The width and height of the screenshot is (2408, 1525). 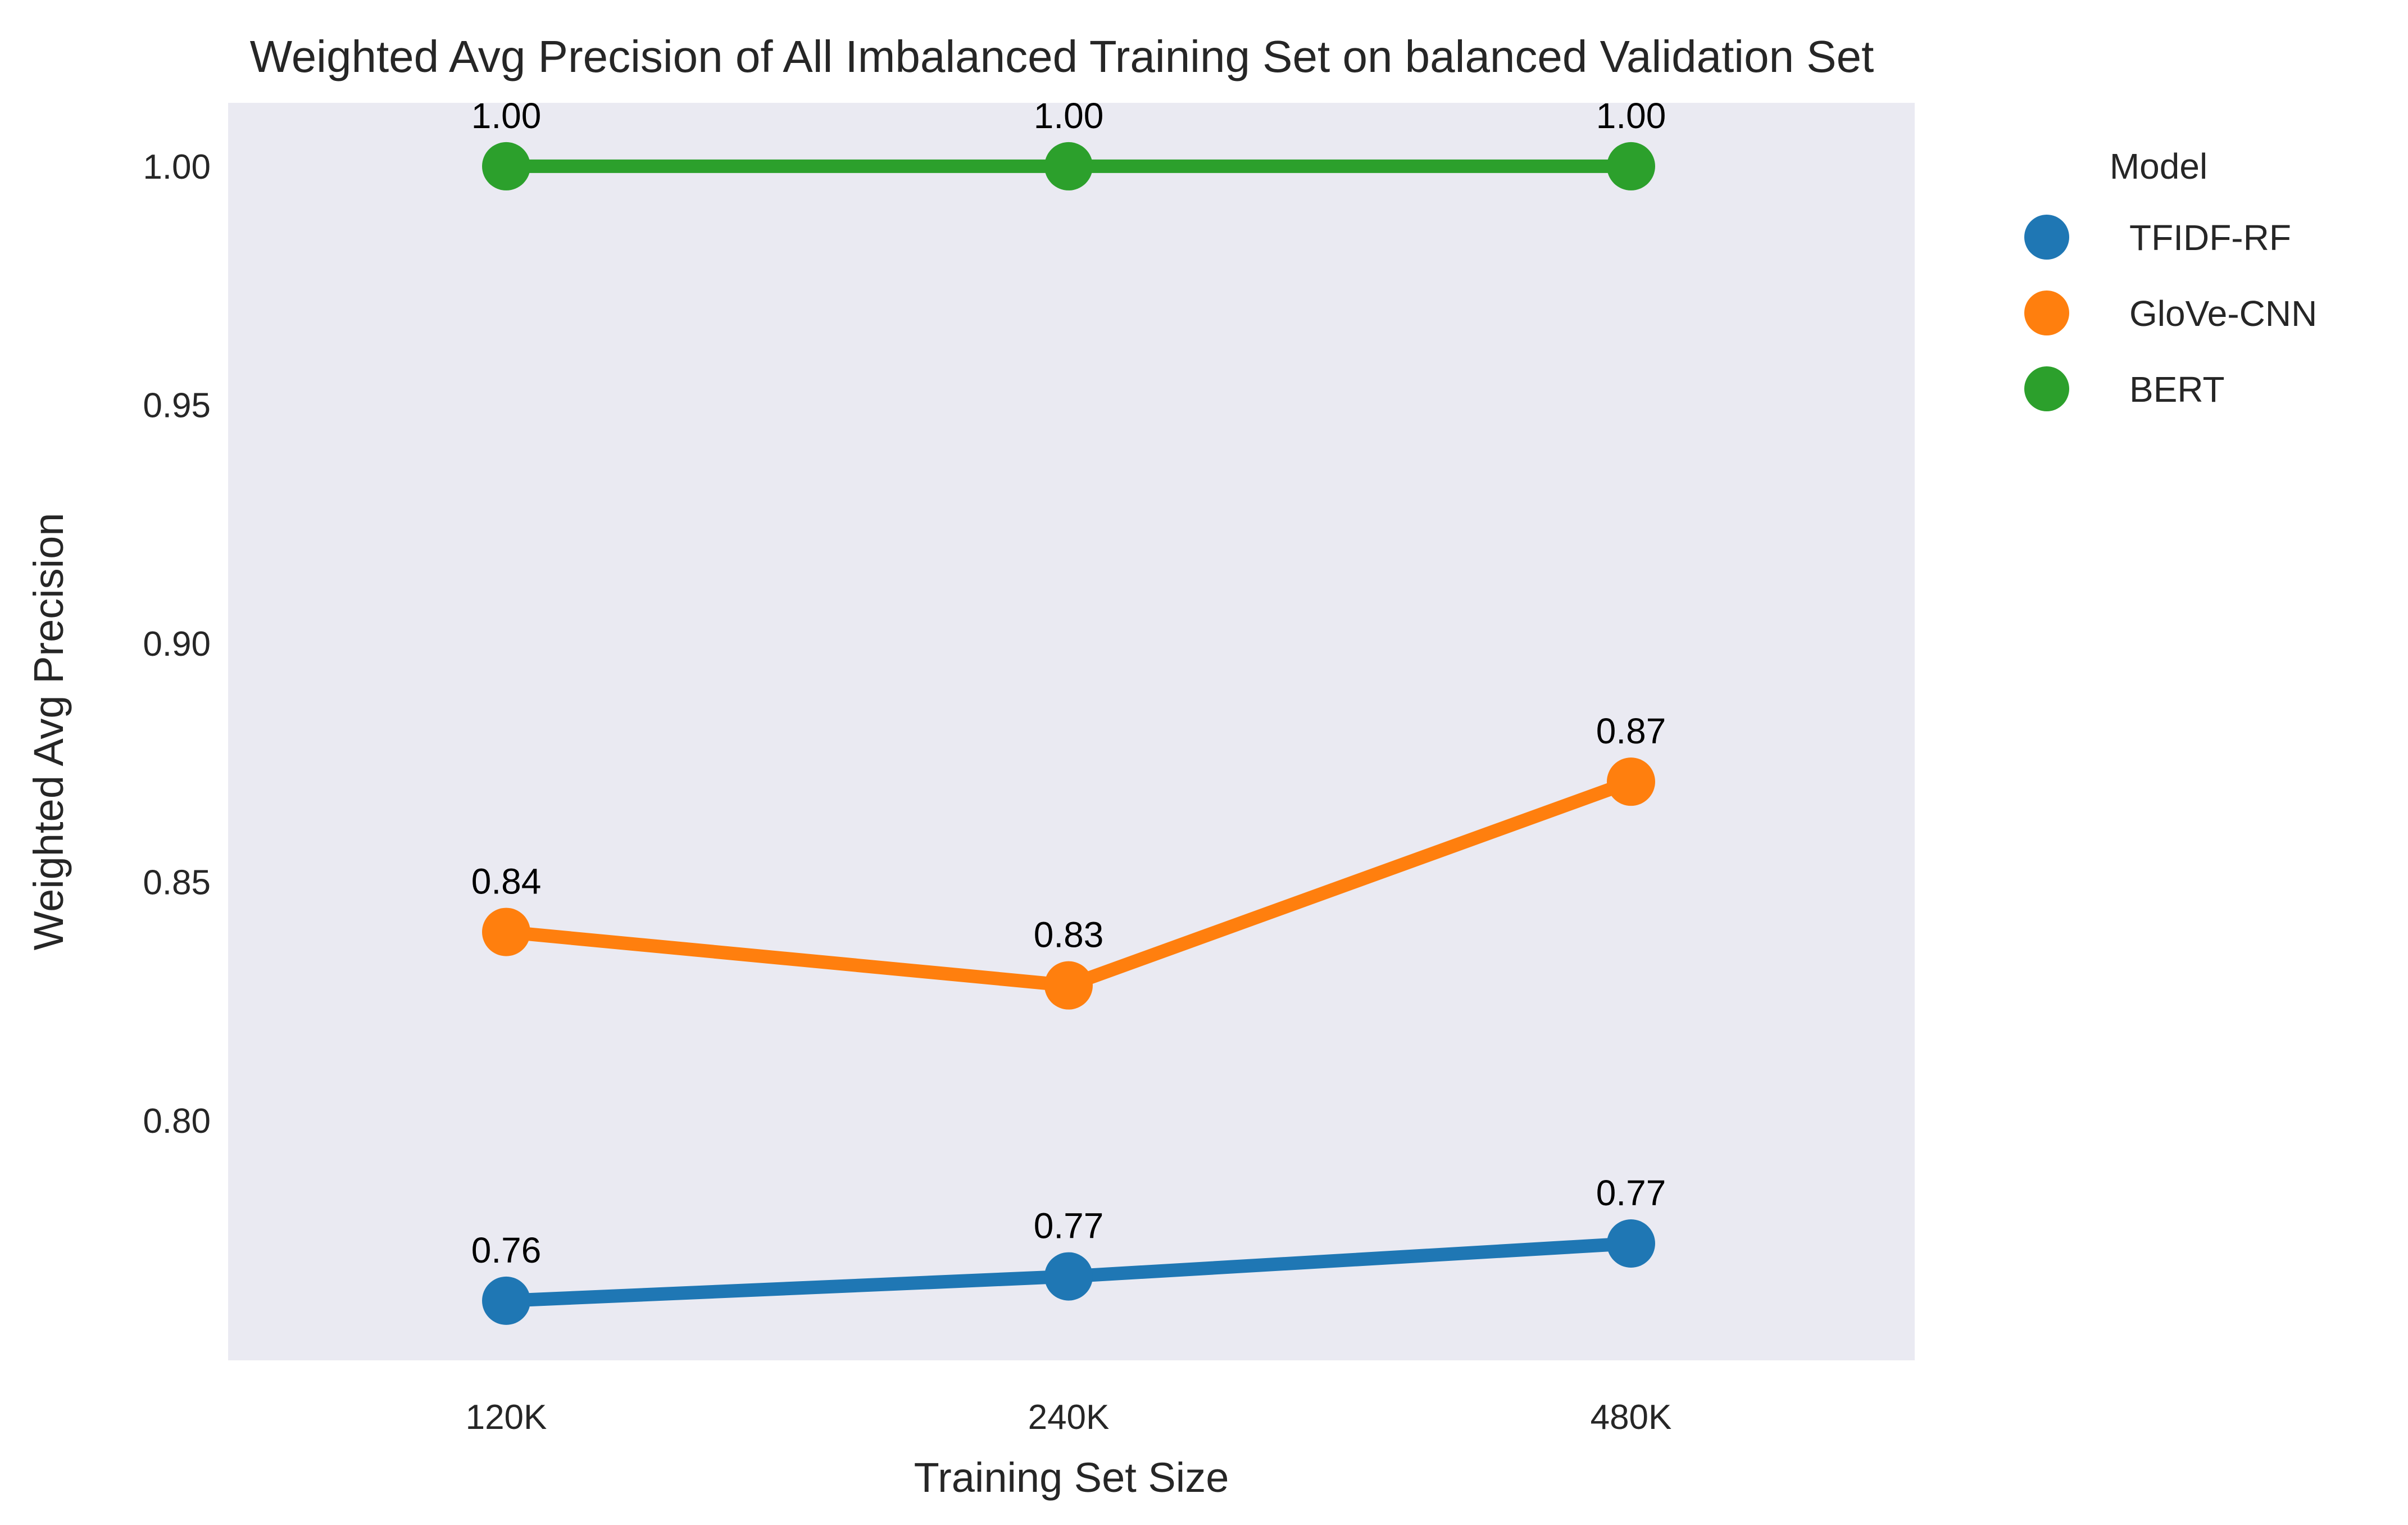 I want to click on legend-marker-tfidf-rf, so click(x=2046, y=238).